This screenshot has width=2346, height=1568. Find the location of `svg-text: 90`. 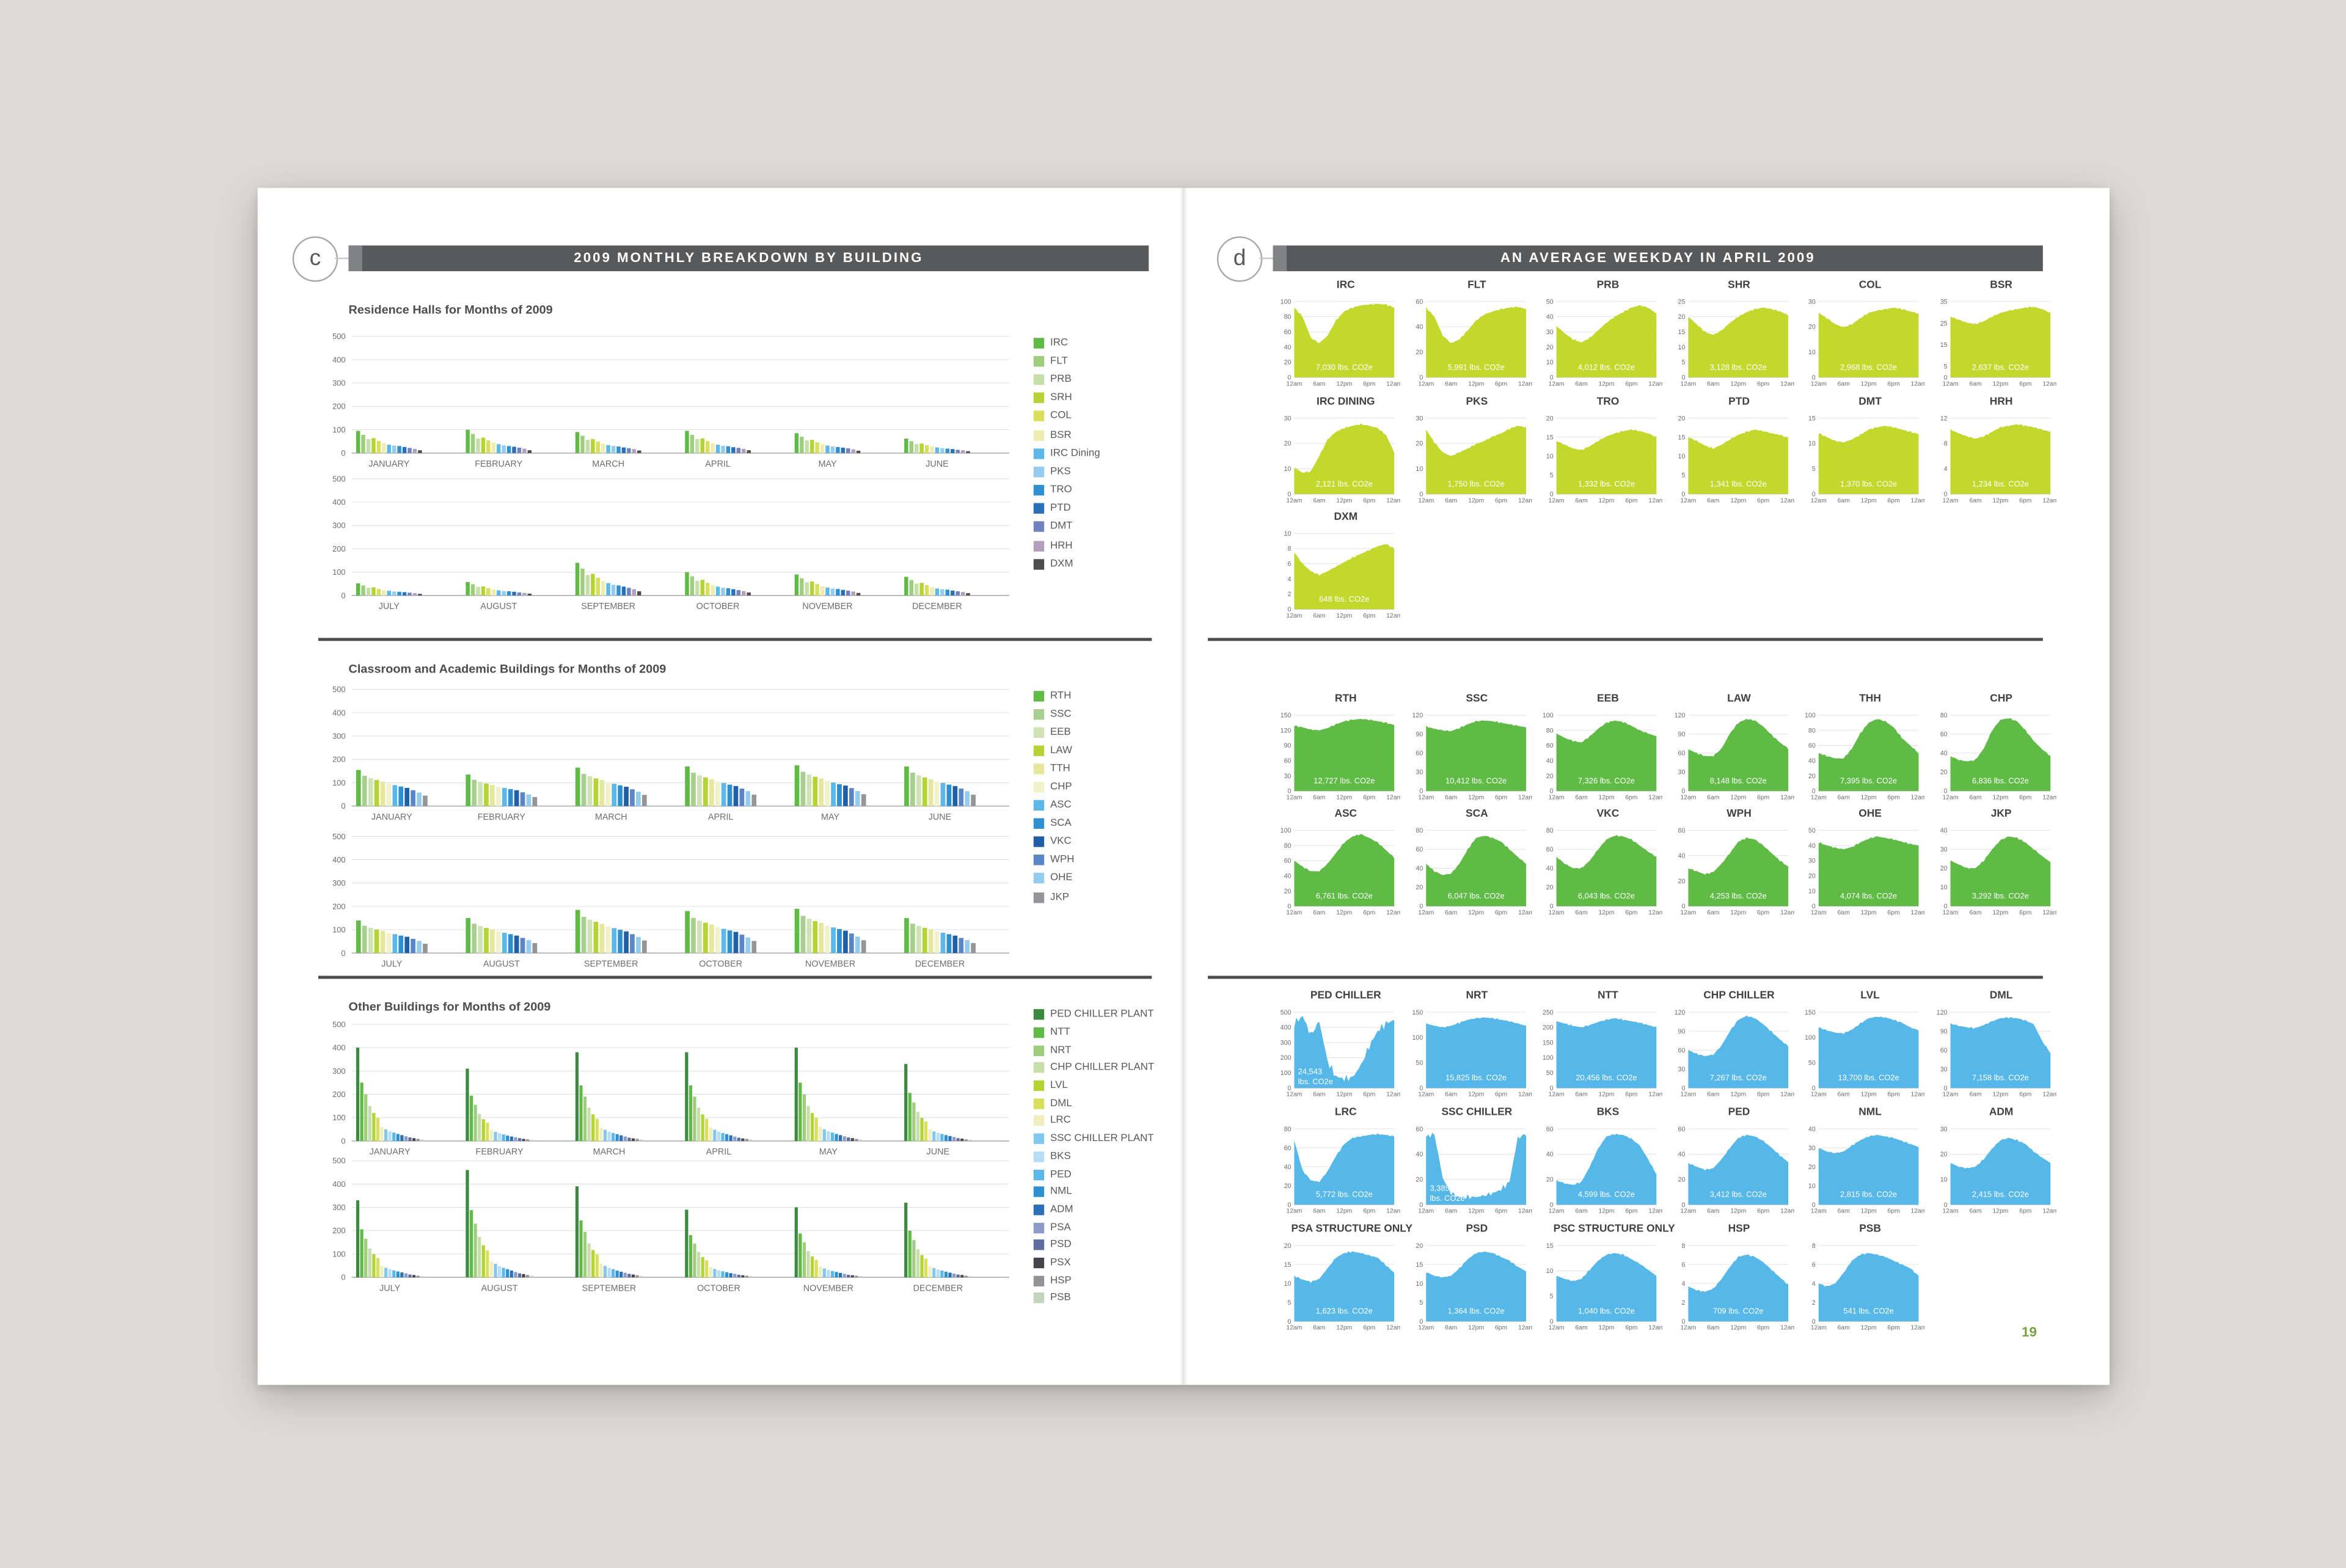

svg-text: 90 is located at coordinates (1418, 734).